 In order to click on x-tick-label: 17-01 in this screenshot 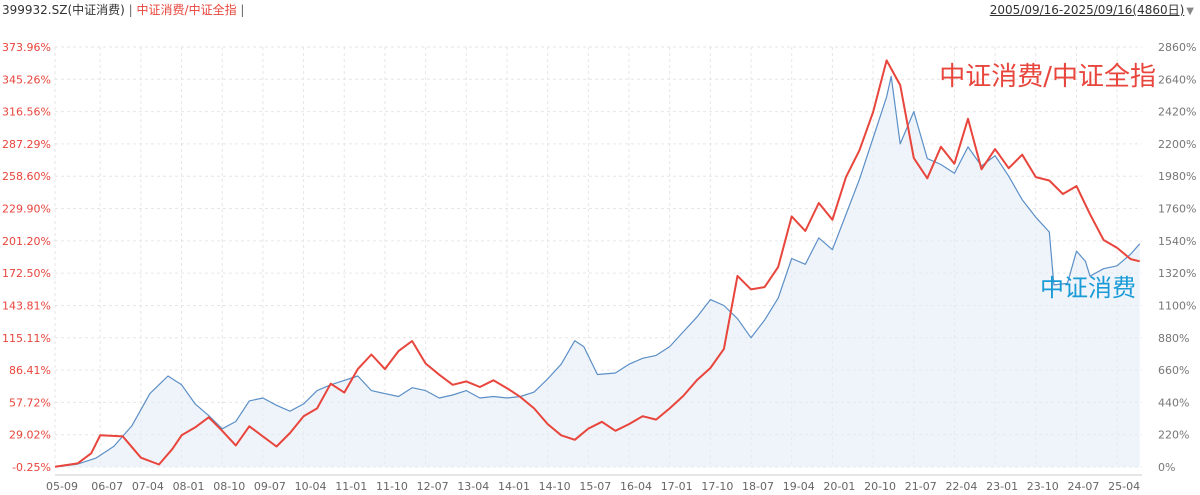, I will do `click(677, 486)`.